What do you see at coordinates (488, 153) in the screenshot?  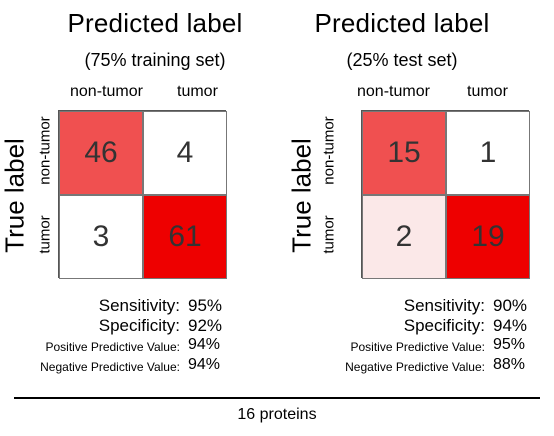 I see `matrix-cell: 1` at bounding box center [488, 153].